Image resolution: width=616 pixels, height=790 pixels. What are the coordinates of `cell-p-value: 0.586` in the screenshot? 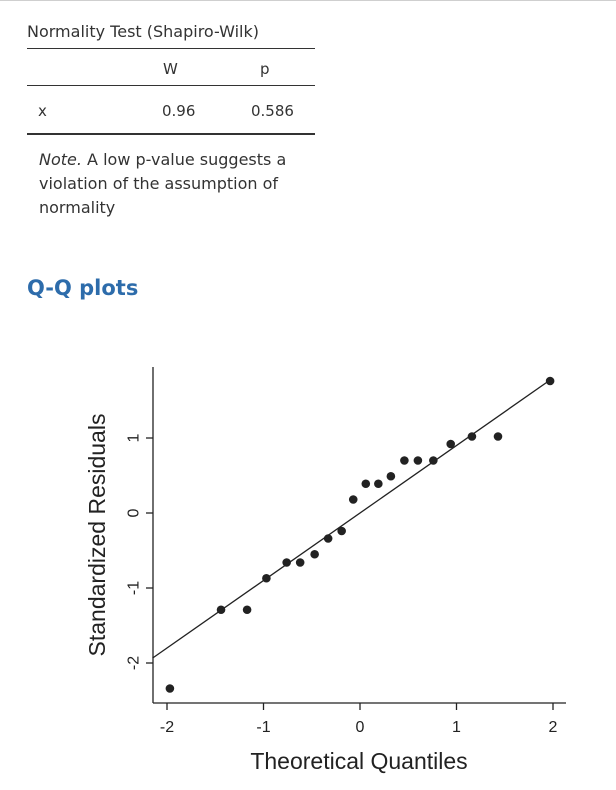 It's located at (272, 111).